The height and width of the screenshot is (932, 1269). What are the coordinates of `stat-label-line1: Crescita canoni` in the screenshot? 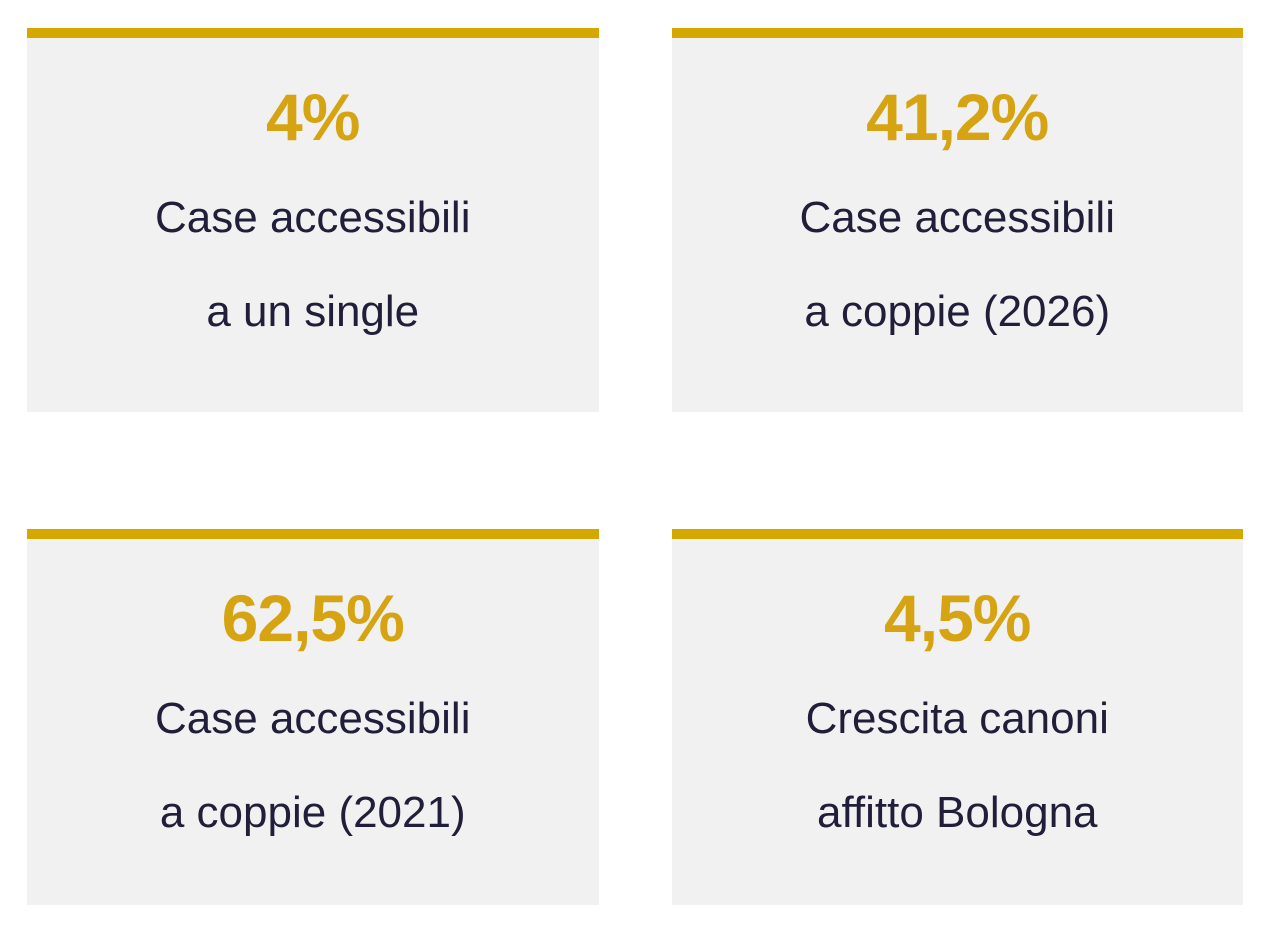 It's located at (957, 718).